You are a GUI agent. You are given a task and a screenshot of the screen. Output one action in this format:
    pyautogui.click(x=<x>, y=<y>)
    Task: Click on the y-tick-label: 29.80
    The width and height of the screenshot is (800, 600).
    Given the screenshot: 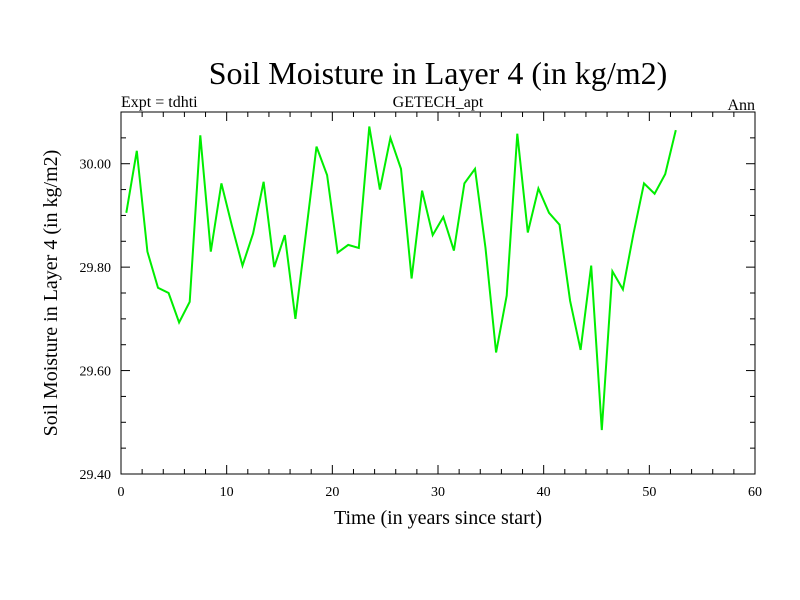 What is the action you would take?
    pyautogui.click(x=96, y=268)
    